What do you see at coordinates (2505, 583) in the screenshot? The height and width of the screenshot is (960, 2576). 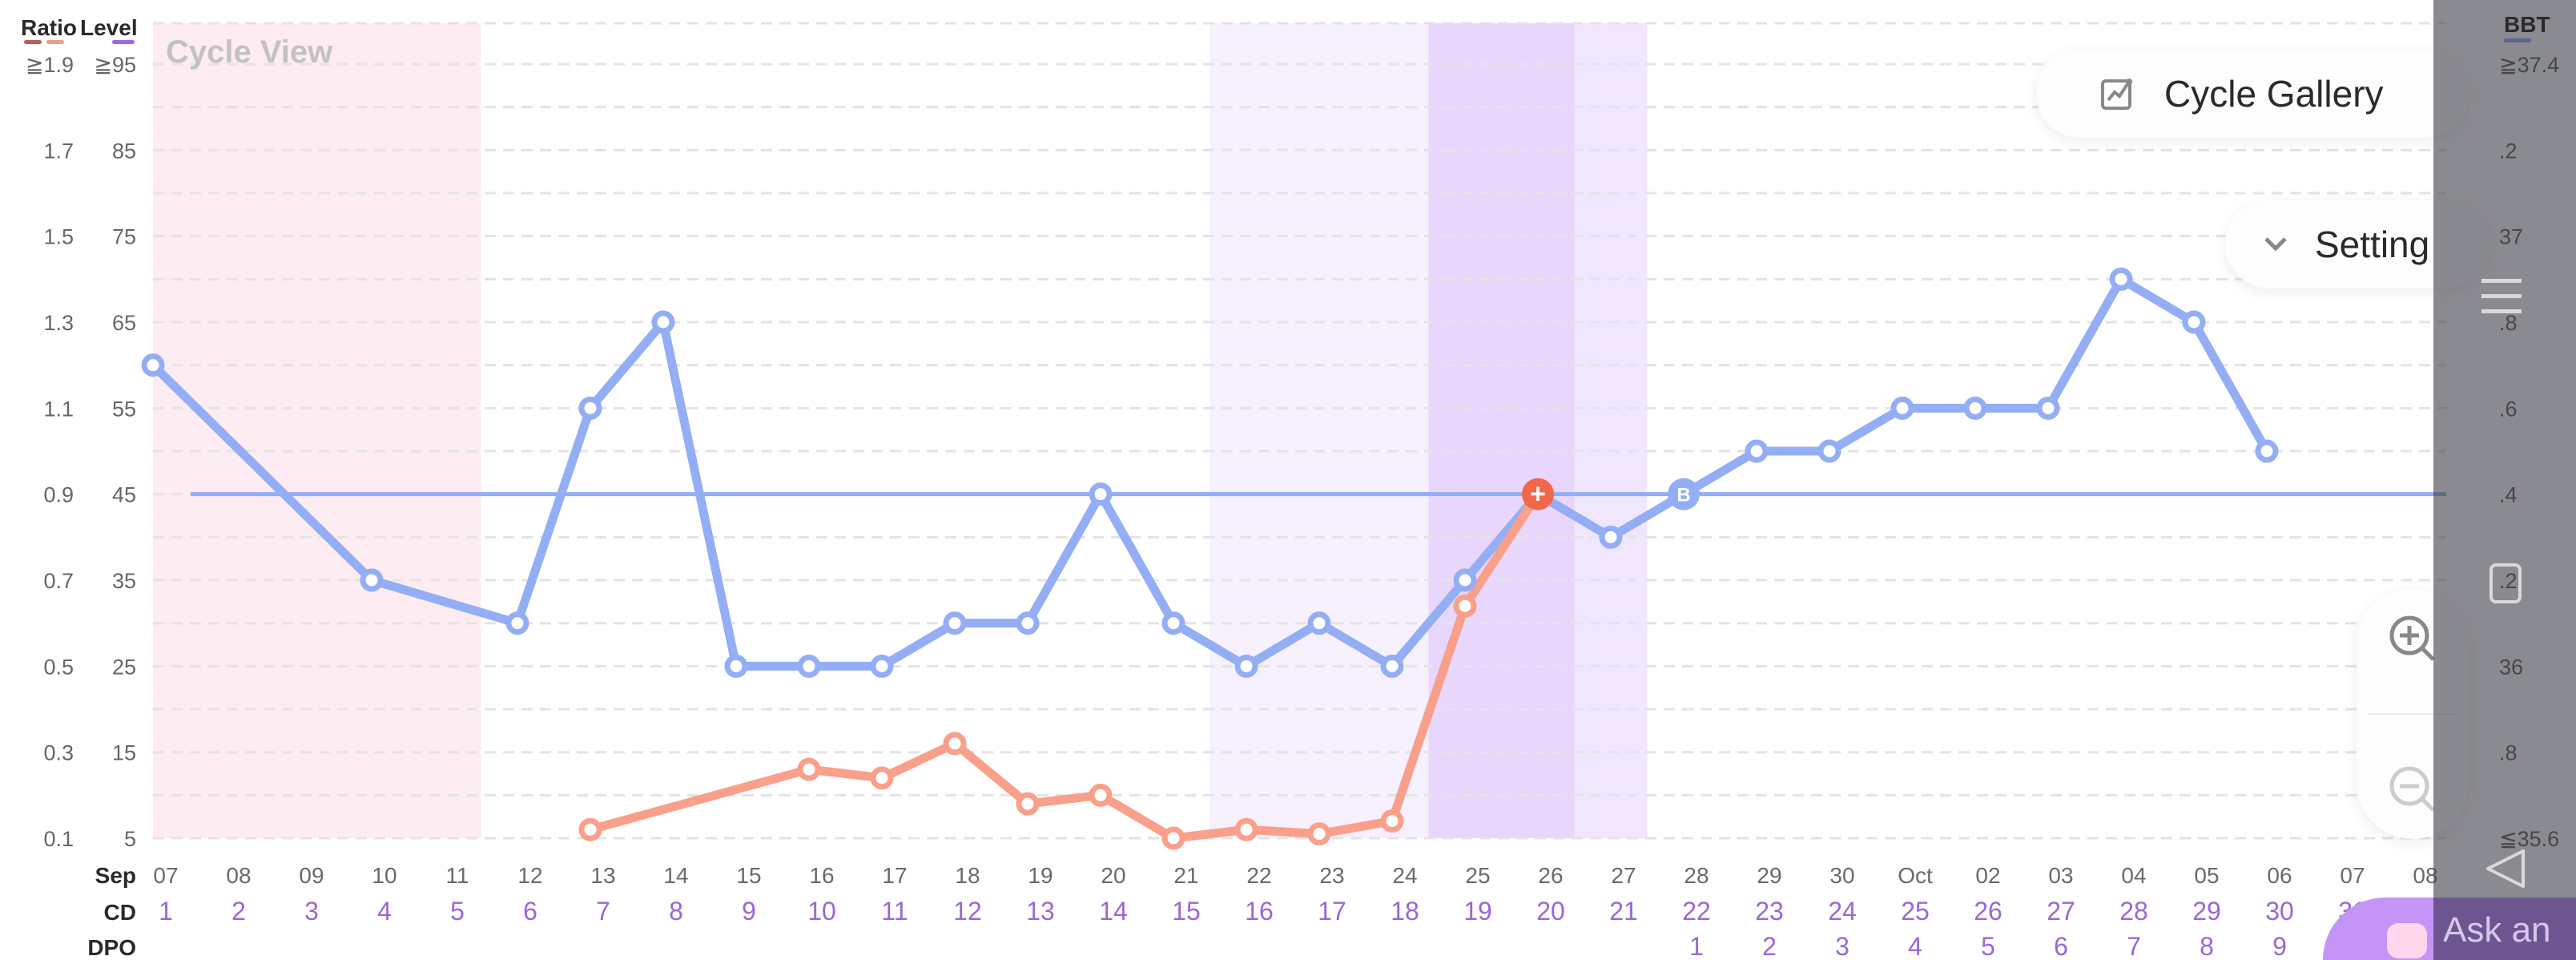 I see `selected-tick-box` at bounding box center [2505, 583].